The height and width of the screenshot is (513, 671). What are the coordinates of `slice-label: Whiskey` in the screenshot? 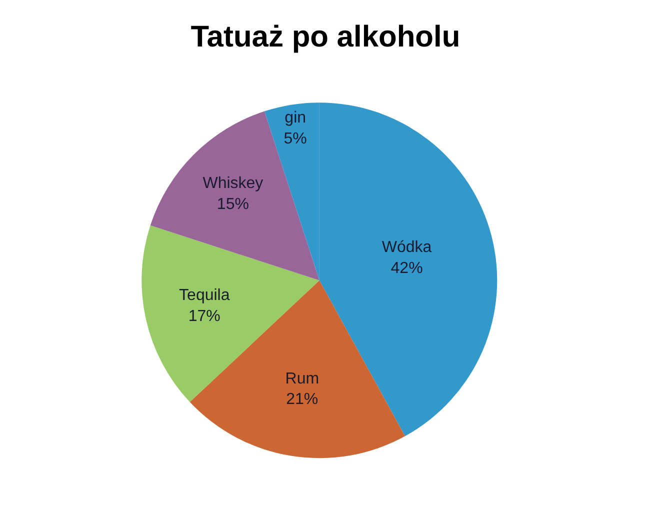 It's located at (233, 183).